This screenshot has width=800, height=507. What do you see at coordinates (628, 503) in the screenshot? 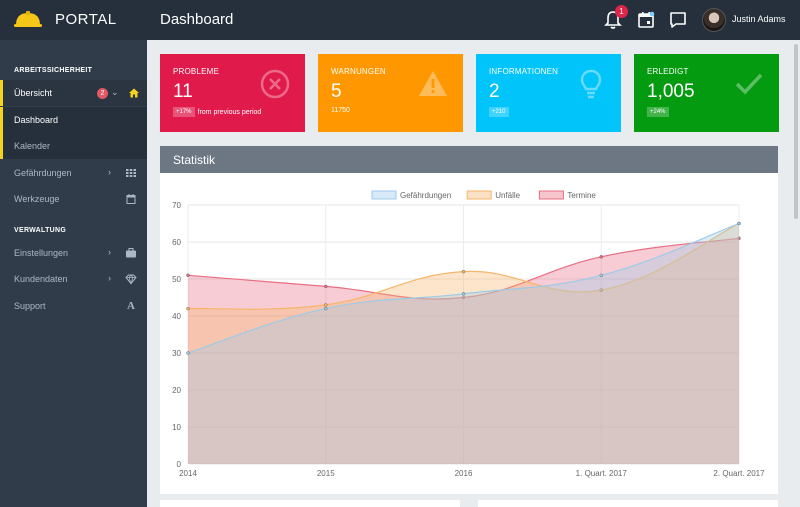
I see `bottom-panel-right` at bounding box center [628, 503].